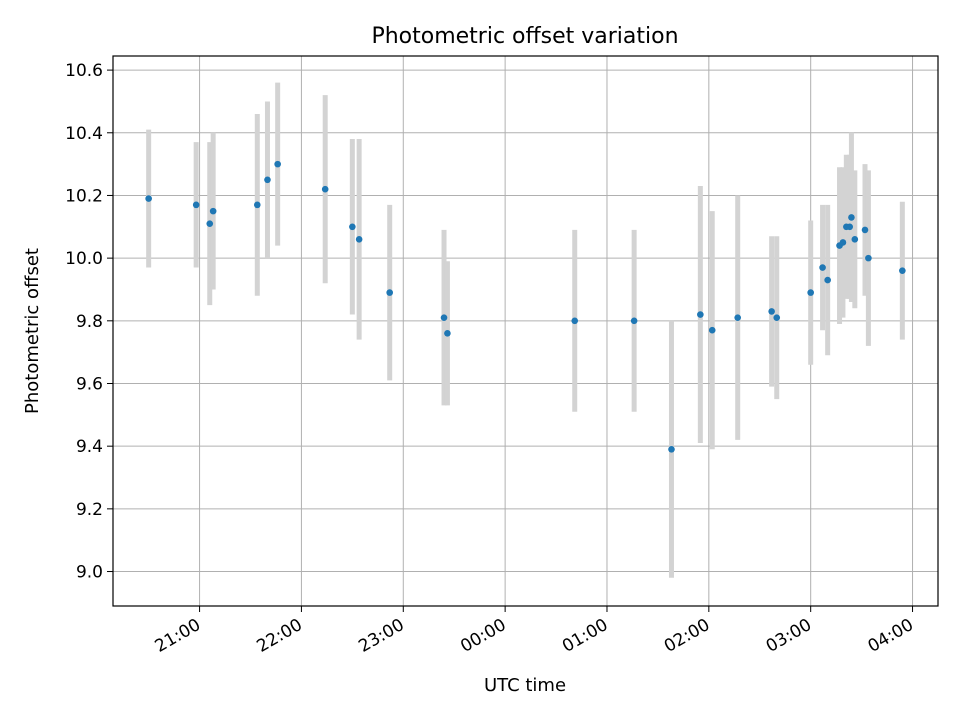  I want to click on y-tick-label: 10.4, so click(84, 134).